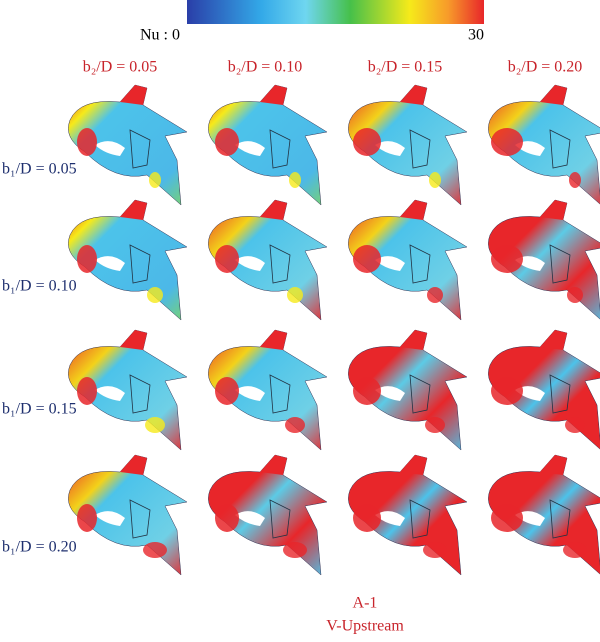 The height and width of the screenshot is (642, 600). I want to click on row-header: b₁/D = 0.10, so click(39, 286).